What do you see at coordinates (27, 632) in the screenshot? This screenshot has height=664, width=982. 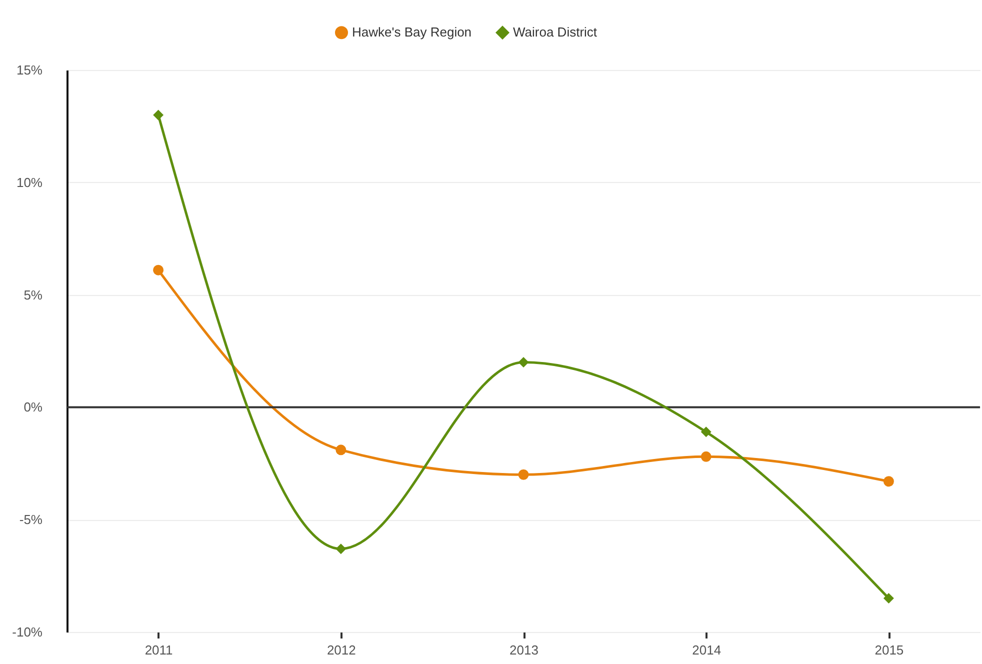 I see `y-tick-label: -10%` at bounding box center [27, 632].